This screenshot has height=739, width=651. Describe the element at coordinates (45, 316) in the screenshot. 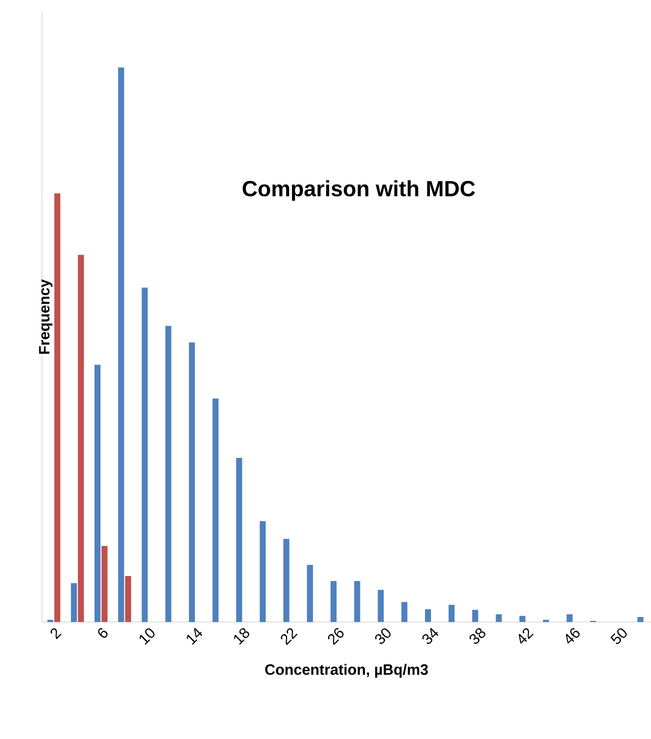

I see `y-axis-title: Frequency` at that location.